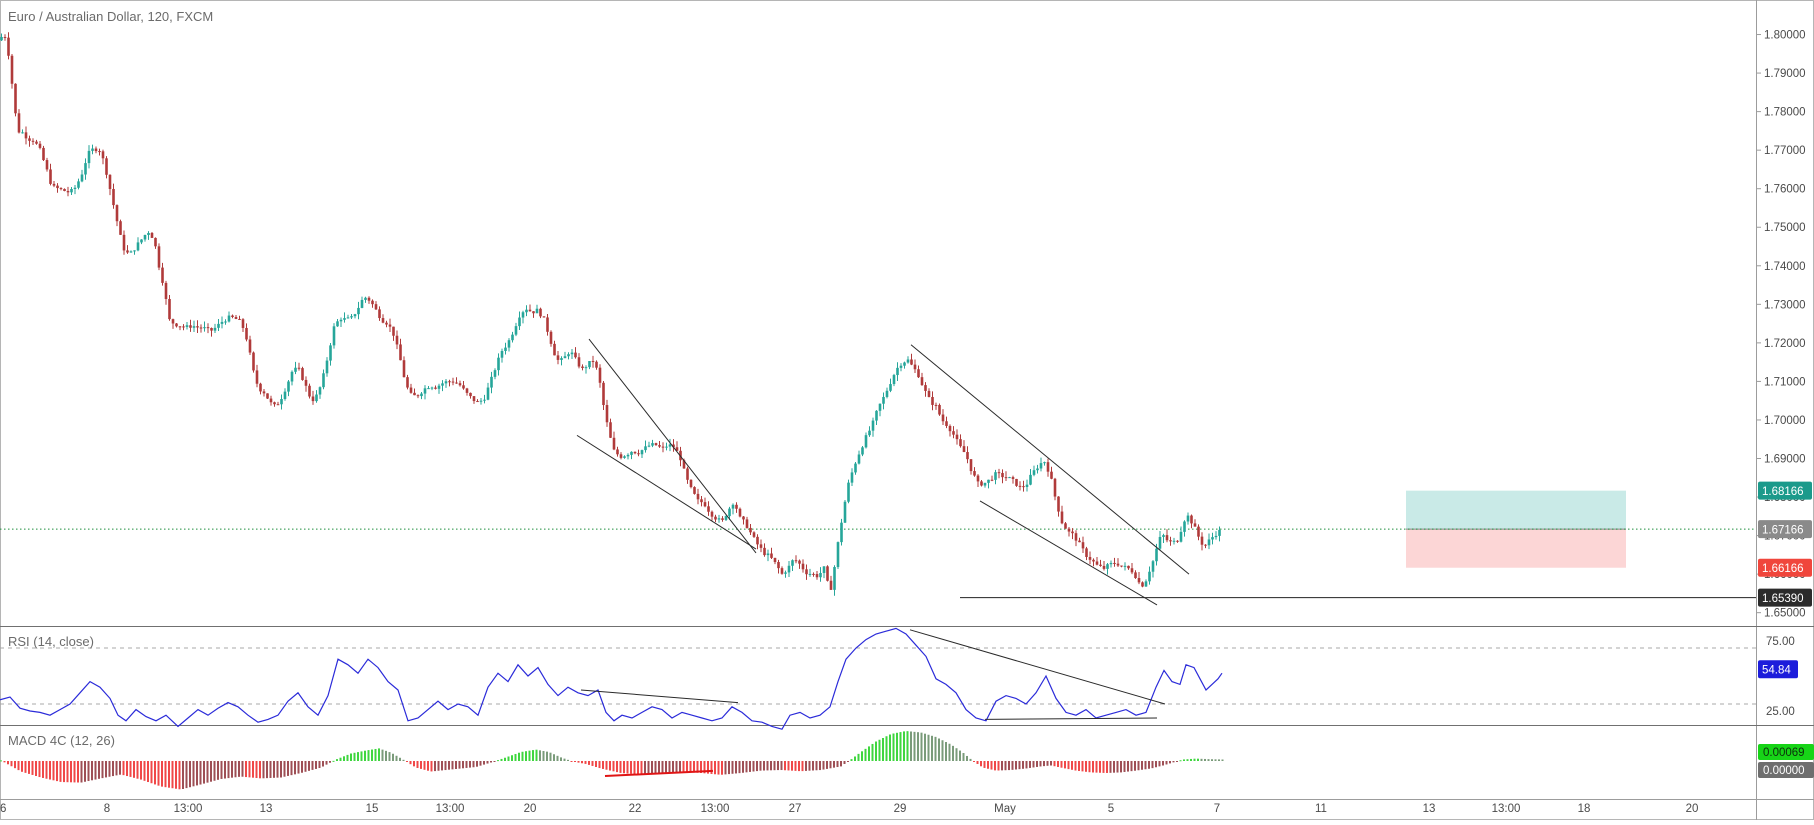  Describe the element at coordinates (1783, 492) in the screenshot. I see `target-price-label: 1.68166` at that location.